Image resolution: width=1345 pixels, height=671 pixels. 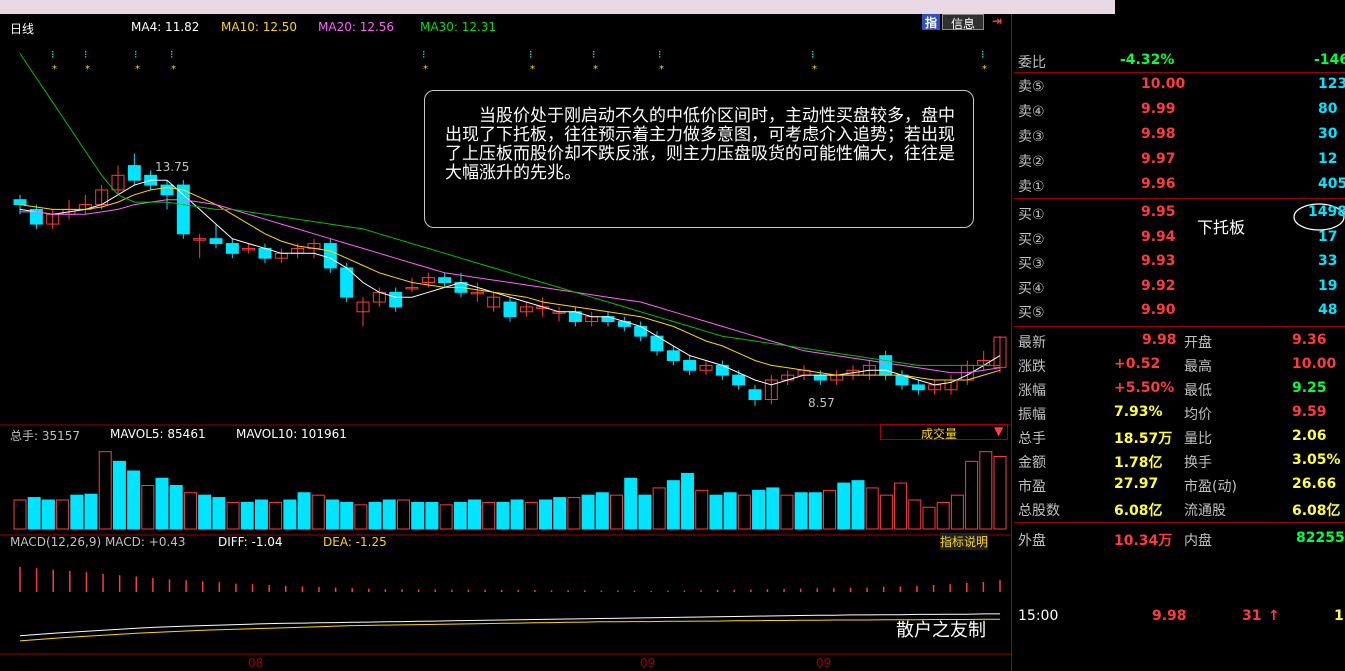 I want to click on quote-v1: +5.50%, so click(x=1144, y=388).